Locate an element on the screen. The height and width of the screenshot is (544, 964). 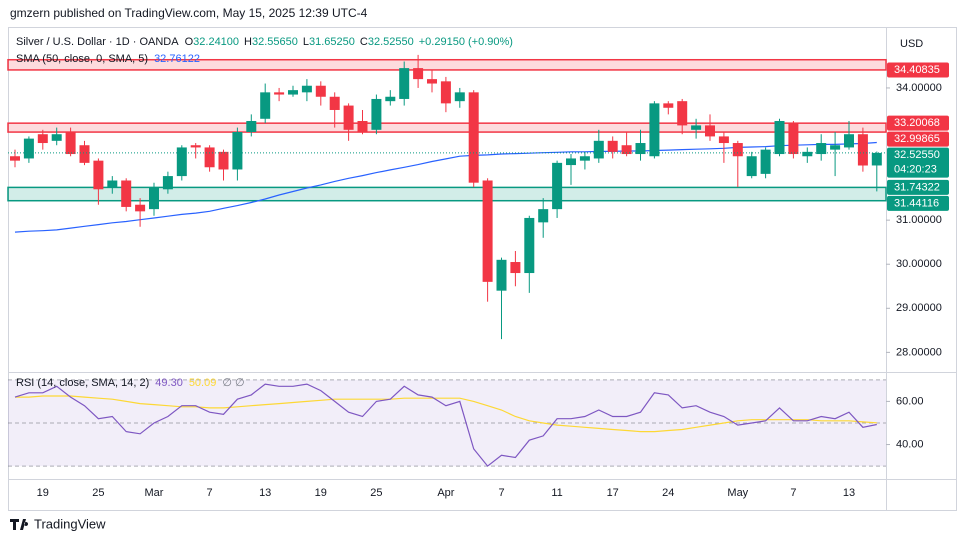
price-badge-label: 31.44116 is located at coordinates (916, 203).